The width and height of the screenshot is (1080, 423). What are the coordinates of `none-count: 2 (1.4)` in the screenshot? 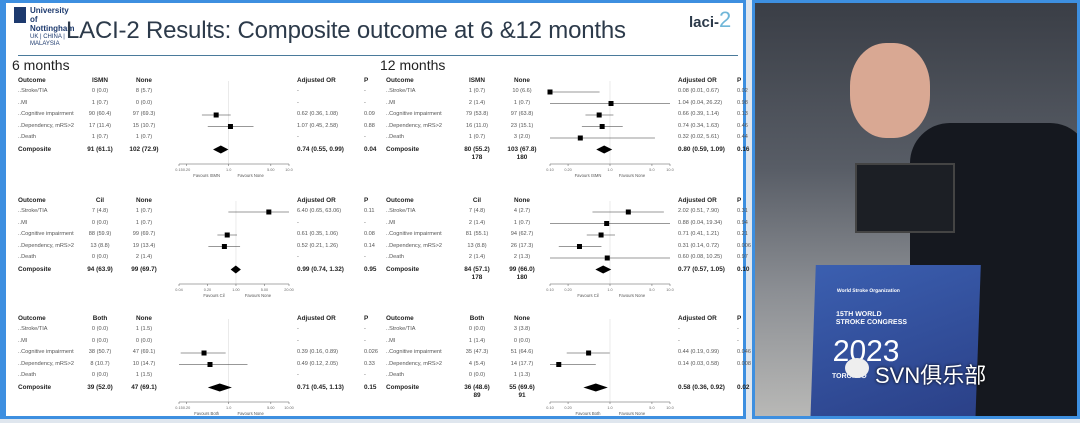 It's located at (144, 257).